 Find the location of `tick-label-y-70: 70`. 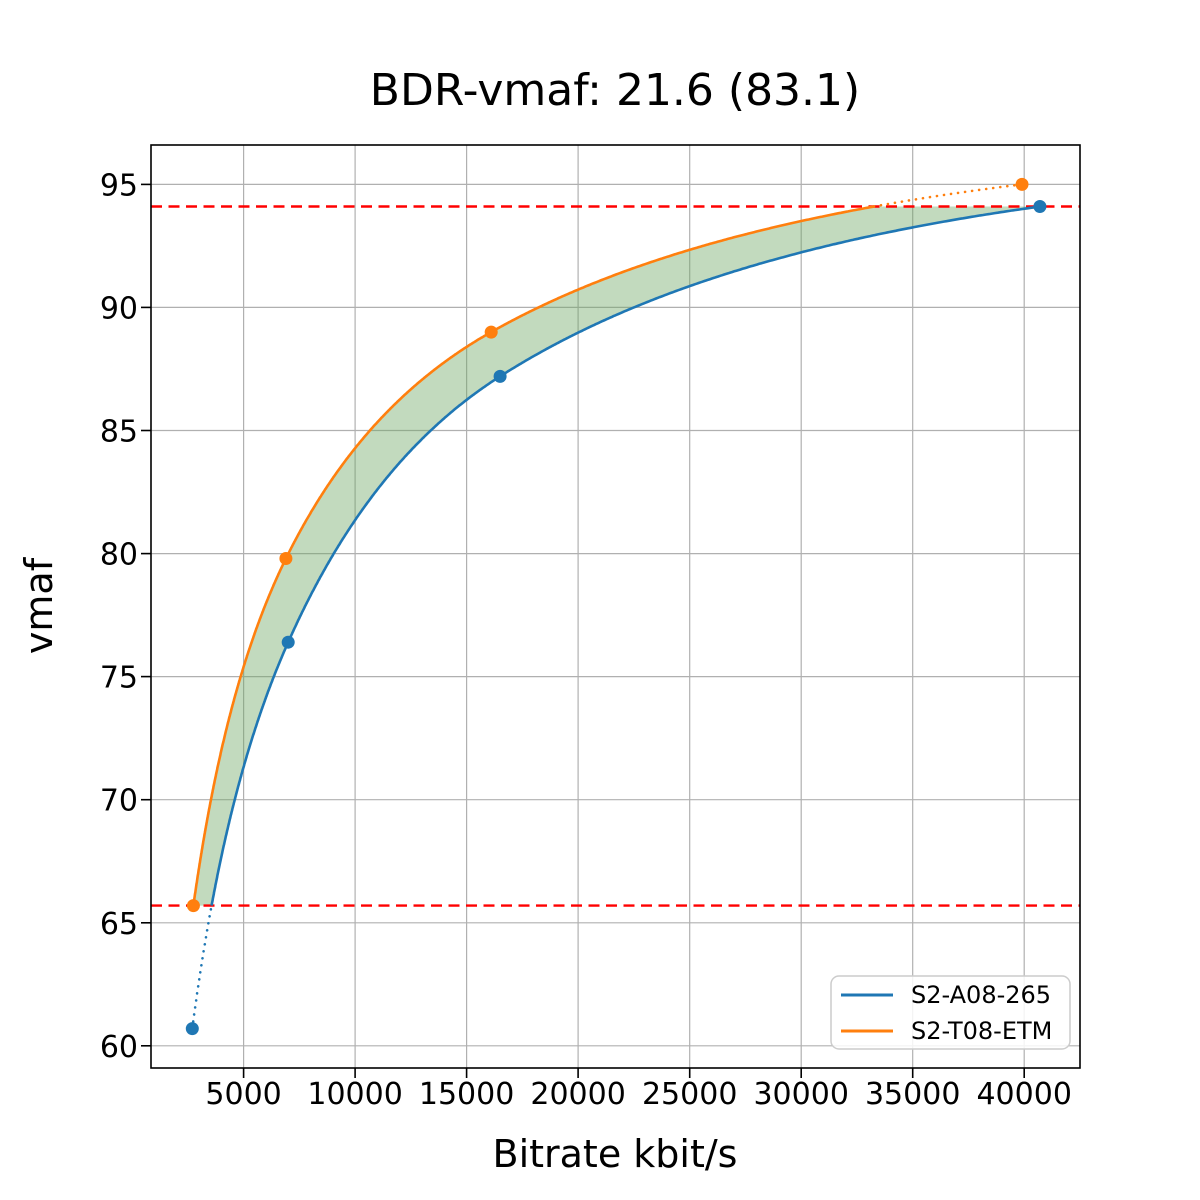

tick-label-y-70: 70 is located at coordinates (119, 801).